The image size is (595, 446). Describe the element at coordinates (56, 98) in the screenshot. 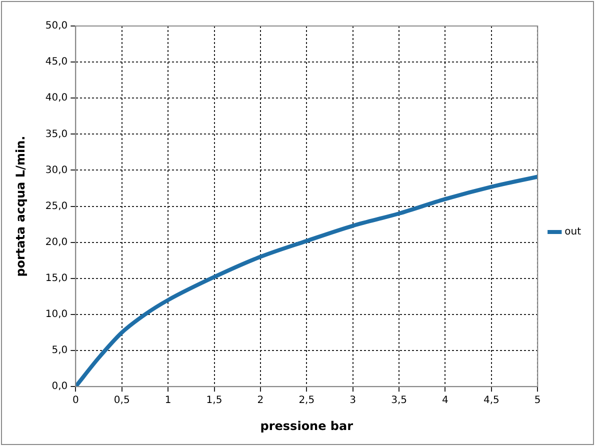

I see `y-tick-label: 40,0` at that location.